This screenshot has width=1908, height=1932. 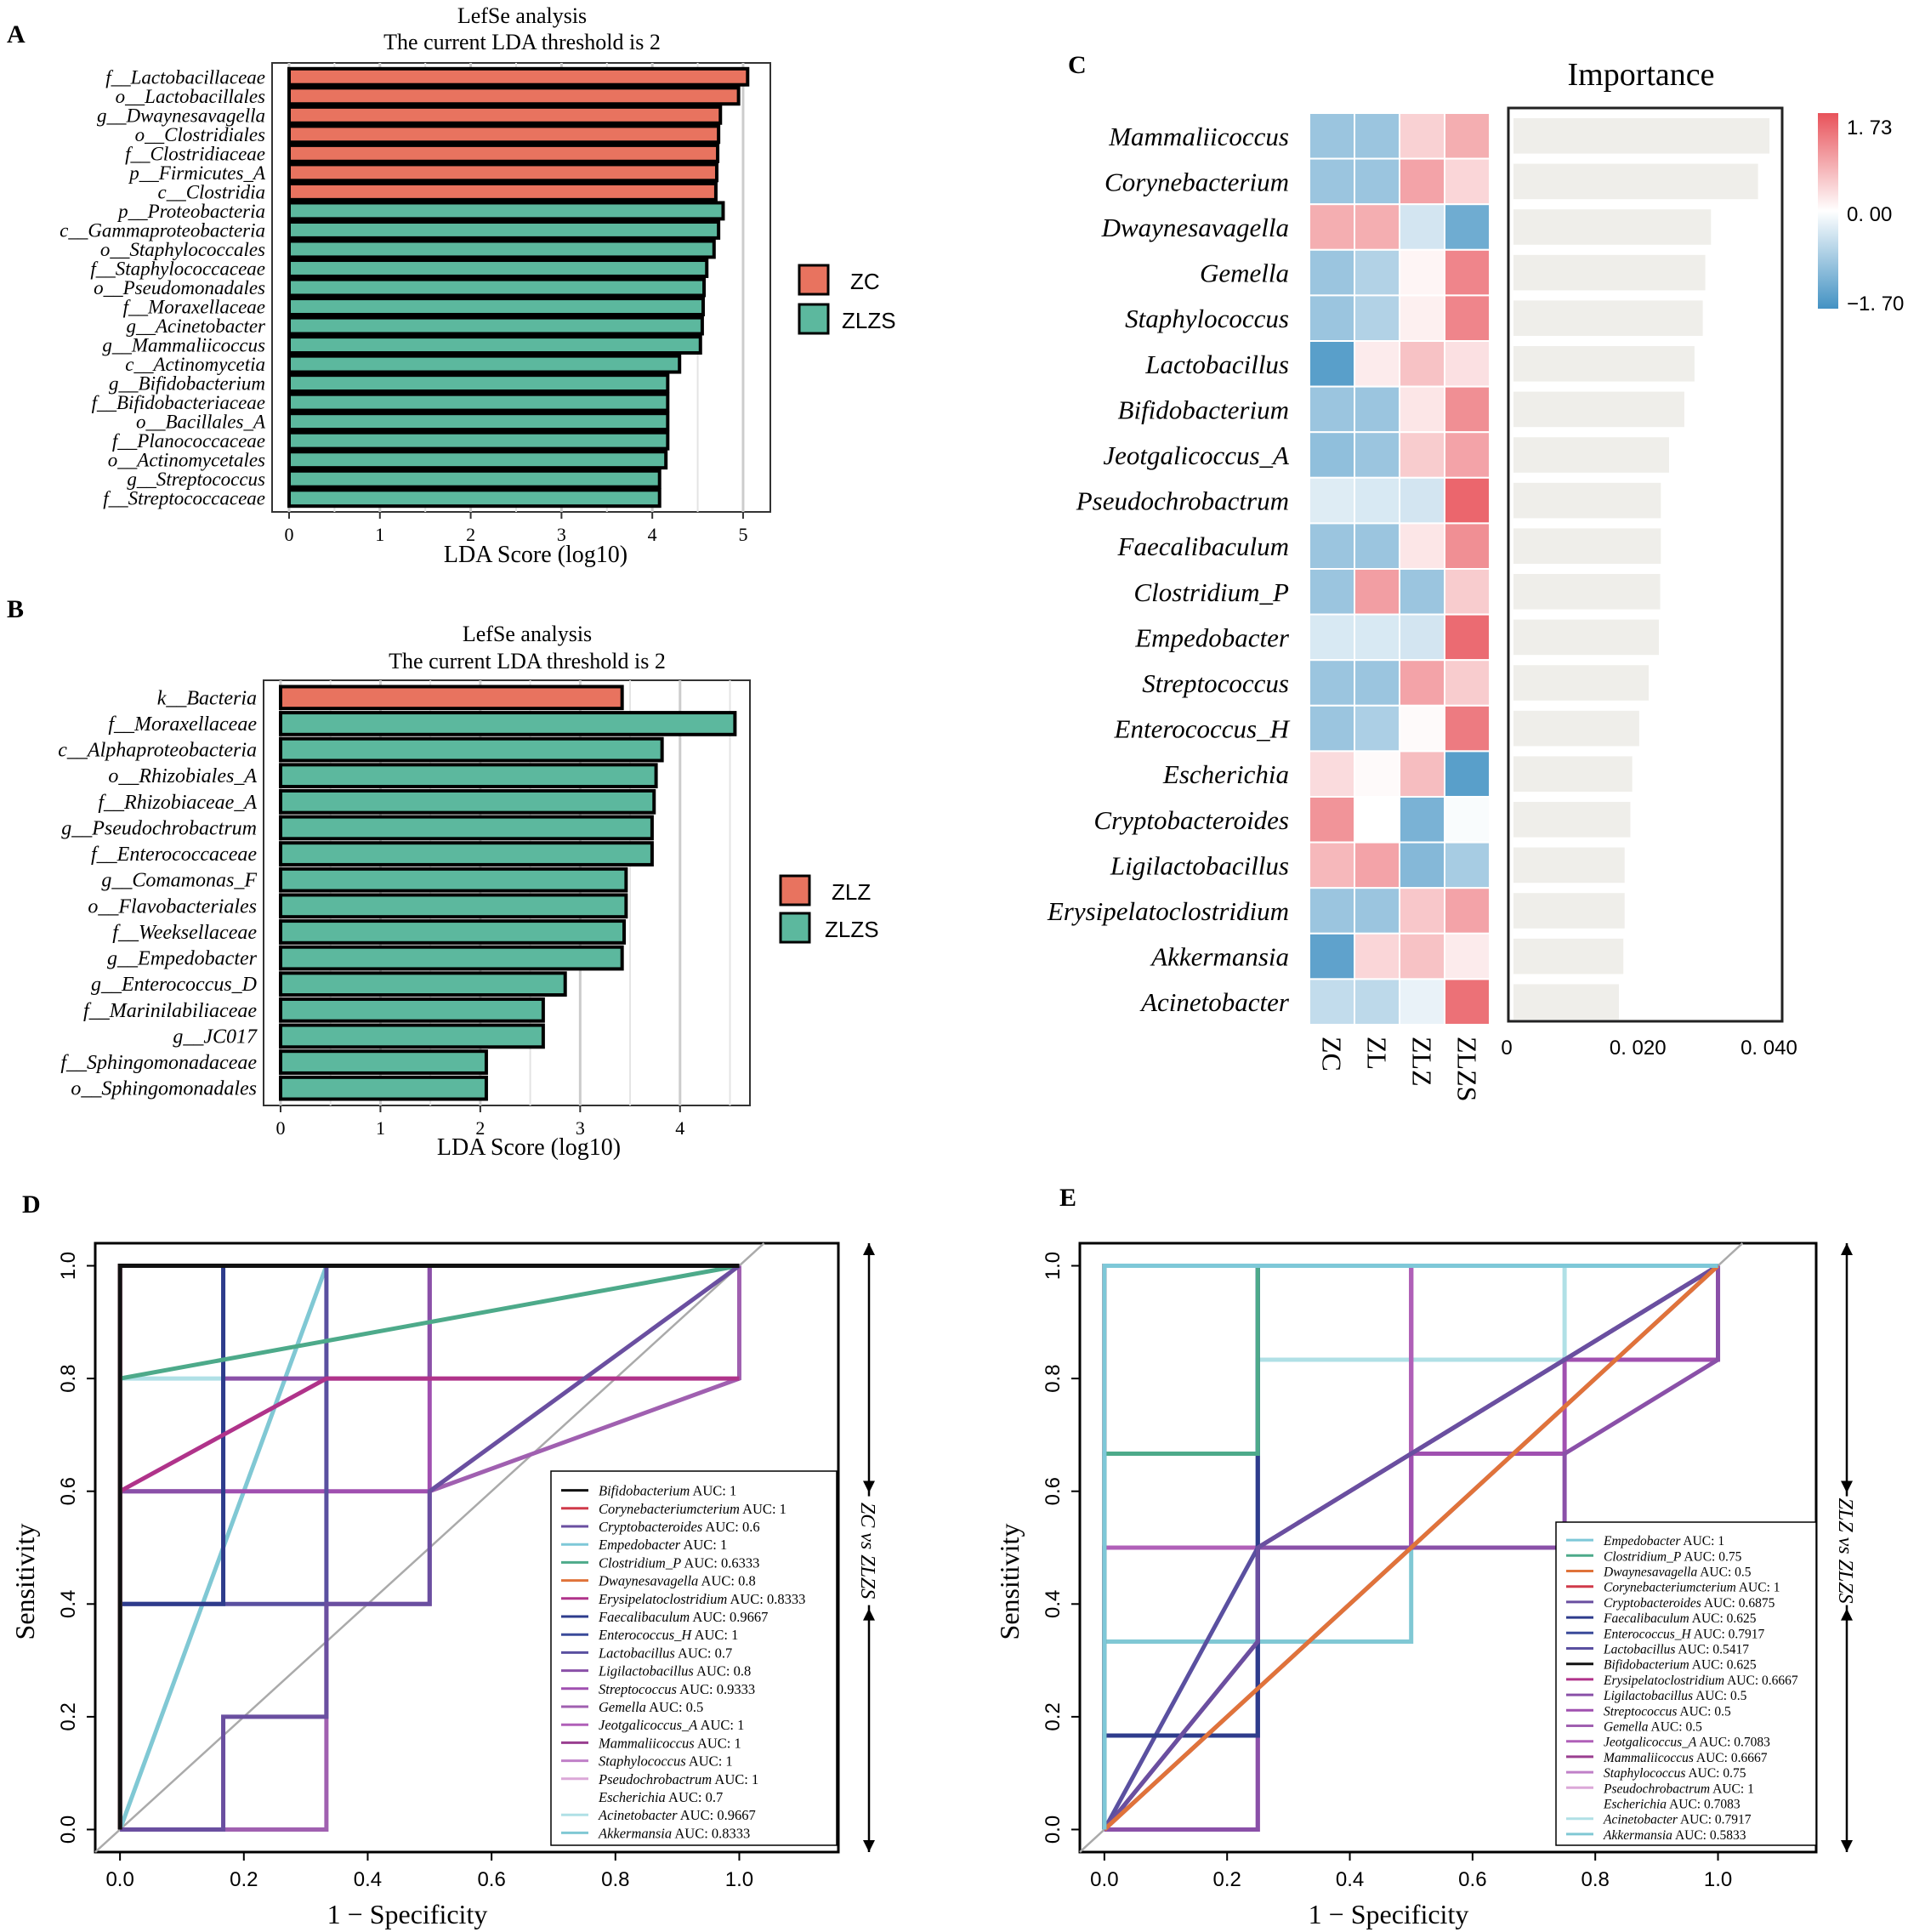 I want to click on importance-bar-Jeotgalicoccus_A, so click(x=1591, y=455).